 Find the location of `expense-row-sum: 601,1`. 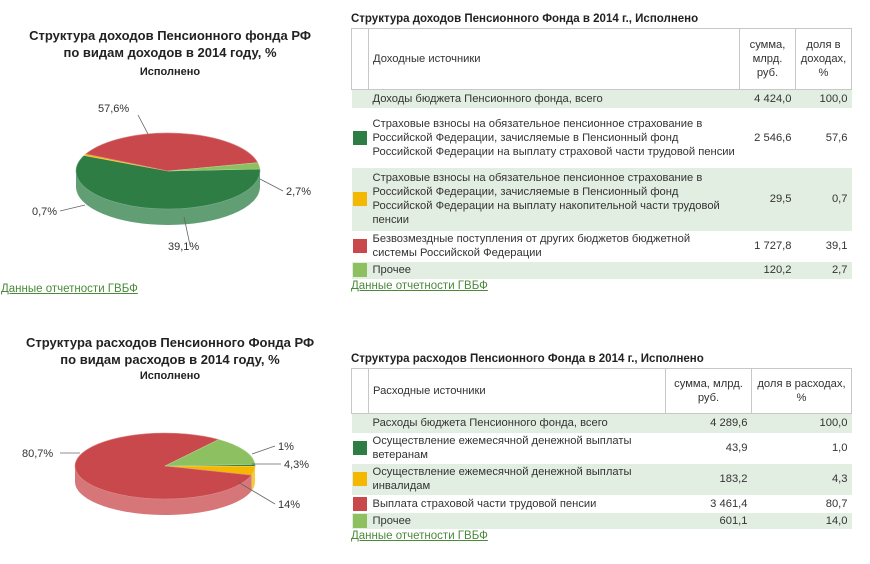

expense-row-sum: 601,1 is located at coordinates (708, 520).